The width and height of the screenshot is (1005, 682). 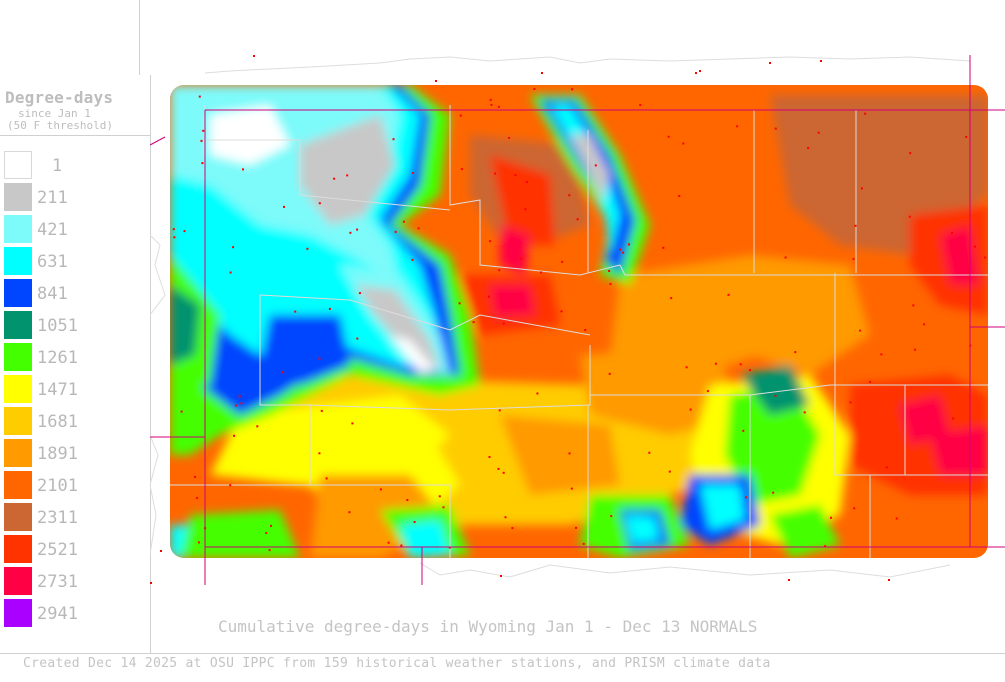 What do you see at coordinates (52, 262) in the screenshot?
I see `legend-value: 631` at bounding box center [52, 262].